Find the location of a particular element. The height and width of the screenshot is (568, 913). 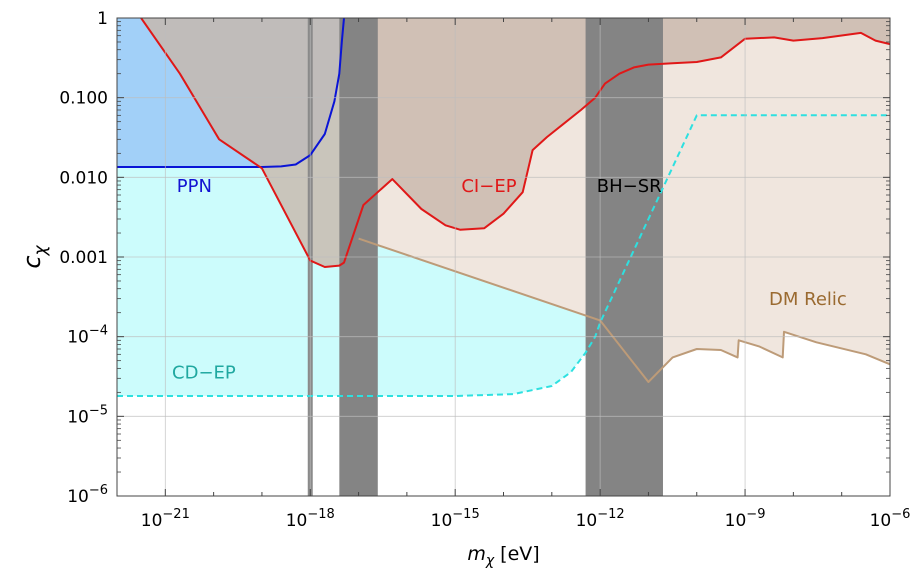

y-tick-label: 0.100 is located at coordinates (83, 99).